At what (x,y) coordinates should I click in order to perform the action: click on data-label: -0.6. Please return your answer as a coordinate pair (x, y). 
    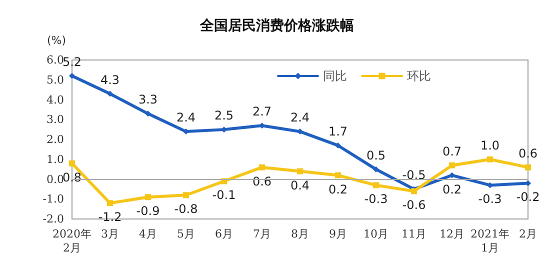
    Looking at the image, I should click on (414, 205).